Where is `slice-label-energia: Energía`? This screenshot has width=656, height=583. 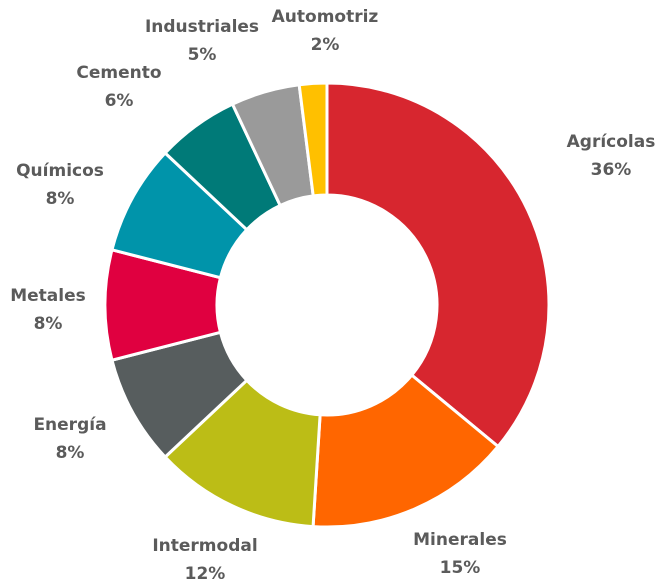
slice-label-energia: Energía is located at coordinates (69, 425).